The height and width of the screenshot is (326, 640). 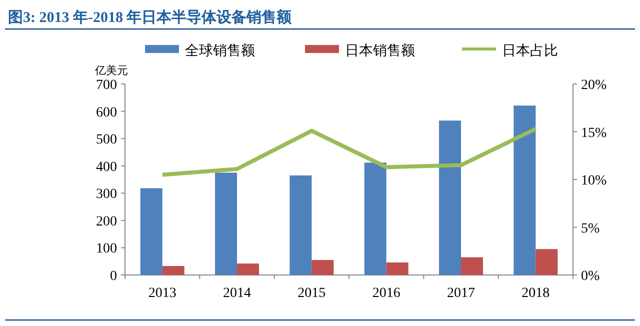 I want to click on y-tick-label: 700, so click(x=106, y=85).